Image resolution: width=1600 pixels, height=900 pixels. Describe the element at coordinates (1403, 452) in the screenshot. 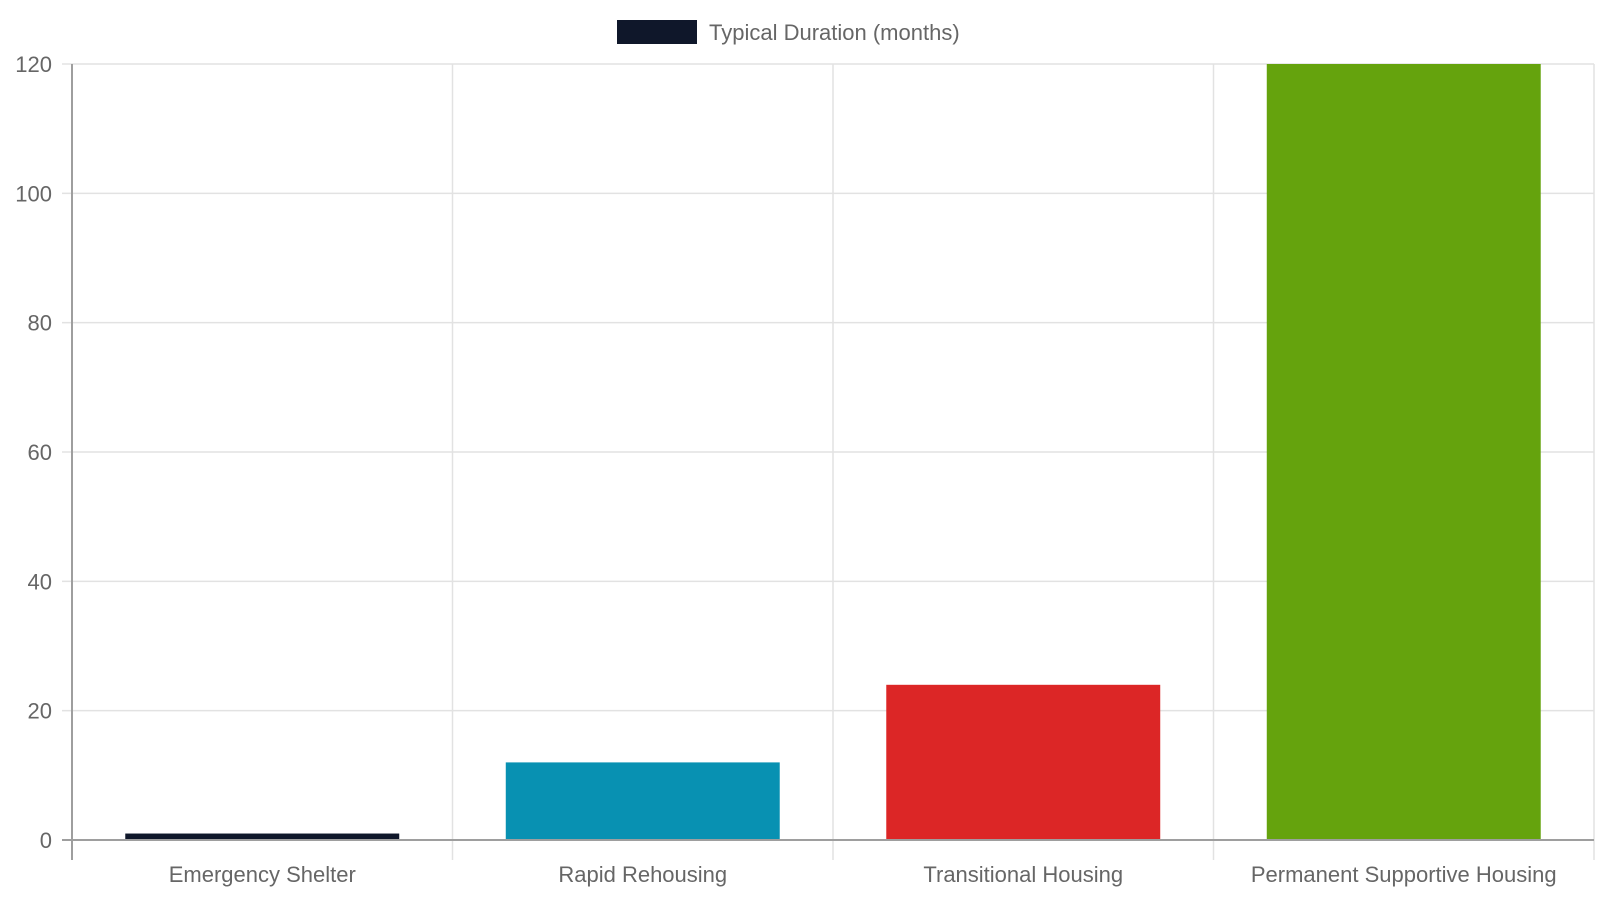

I see `bar-permanent-supportive-housing` at that location.